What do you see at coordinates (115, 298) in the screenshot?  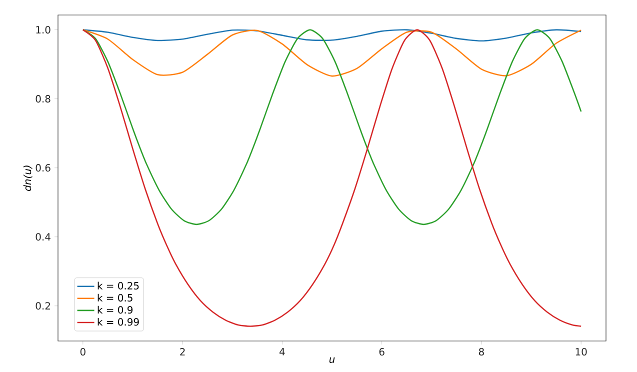 I see `legend-label: k = 0.5` at bounding box center [115, 298].